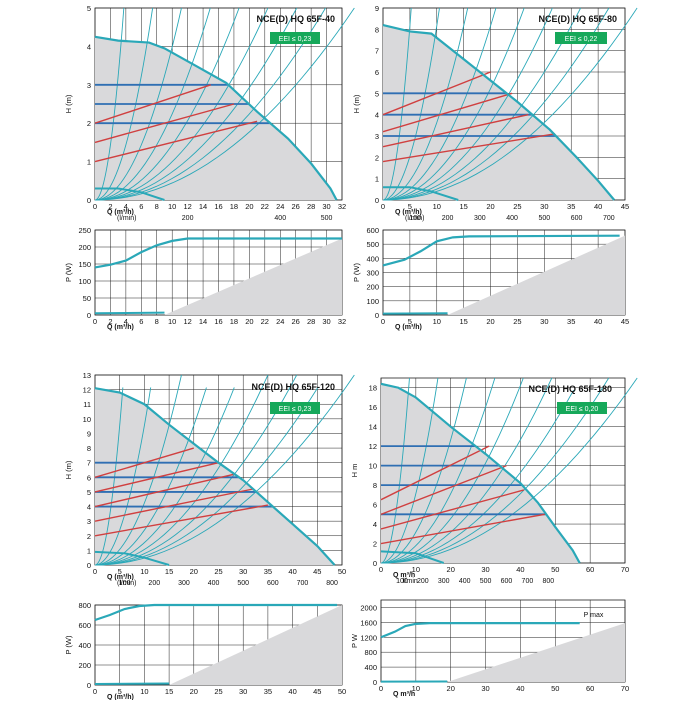 Image resolution: width=700 pixels, height=705 pixels. Describe the element at coordinates (157, 206) in the screenshot. I see `x-tick-label: 8` at that location.